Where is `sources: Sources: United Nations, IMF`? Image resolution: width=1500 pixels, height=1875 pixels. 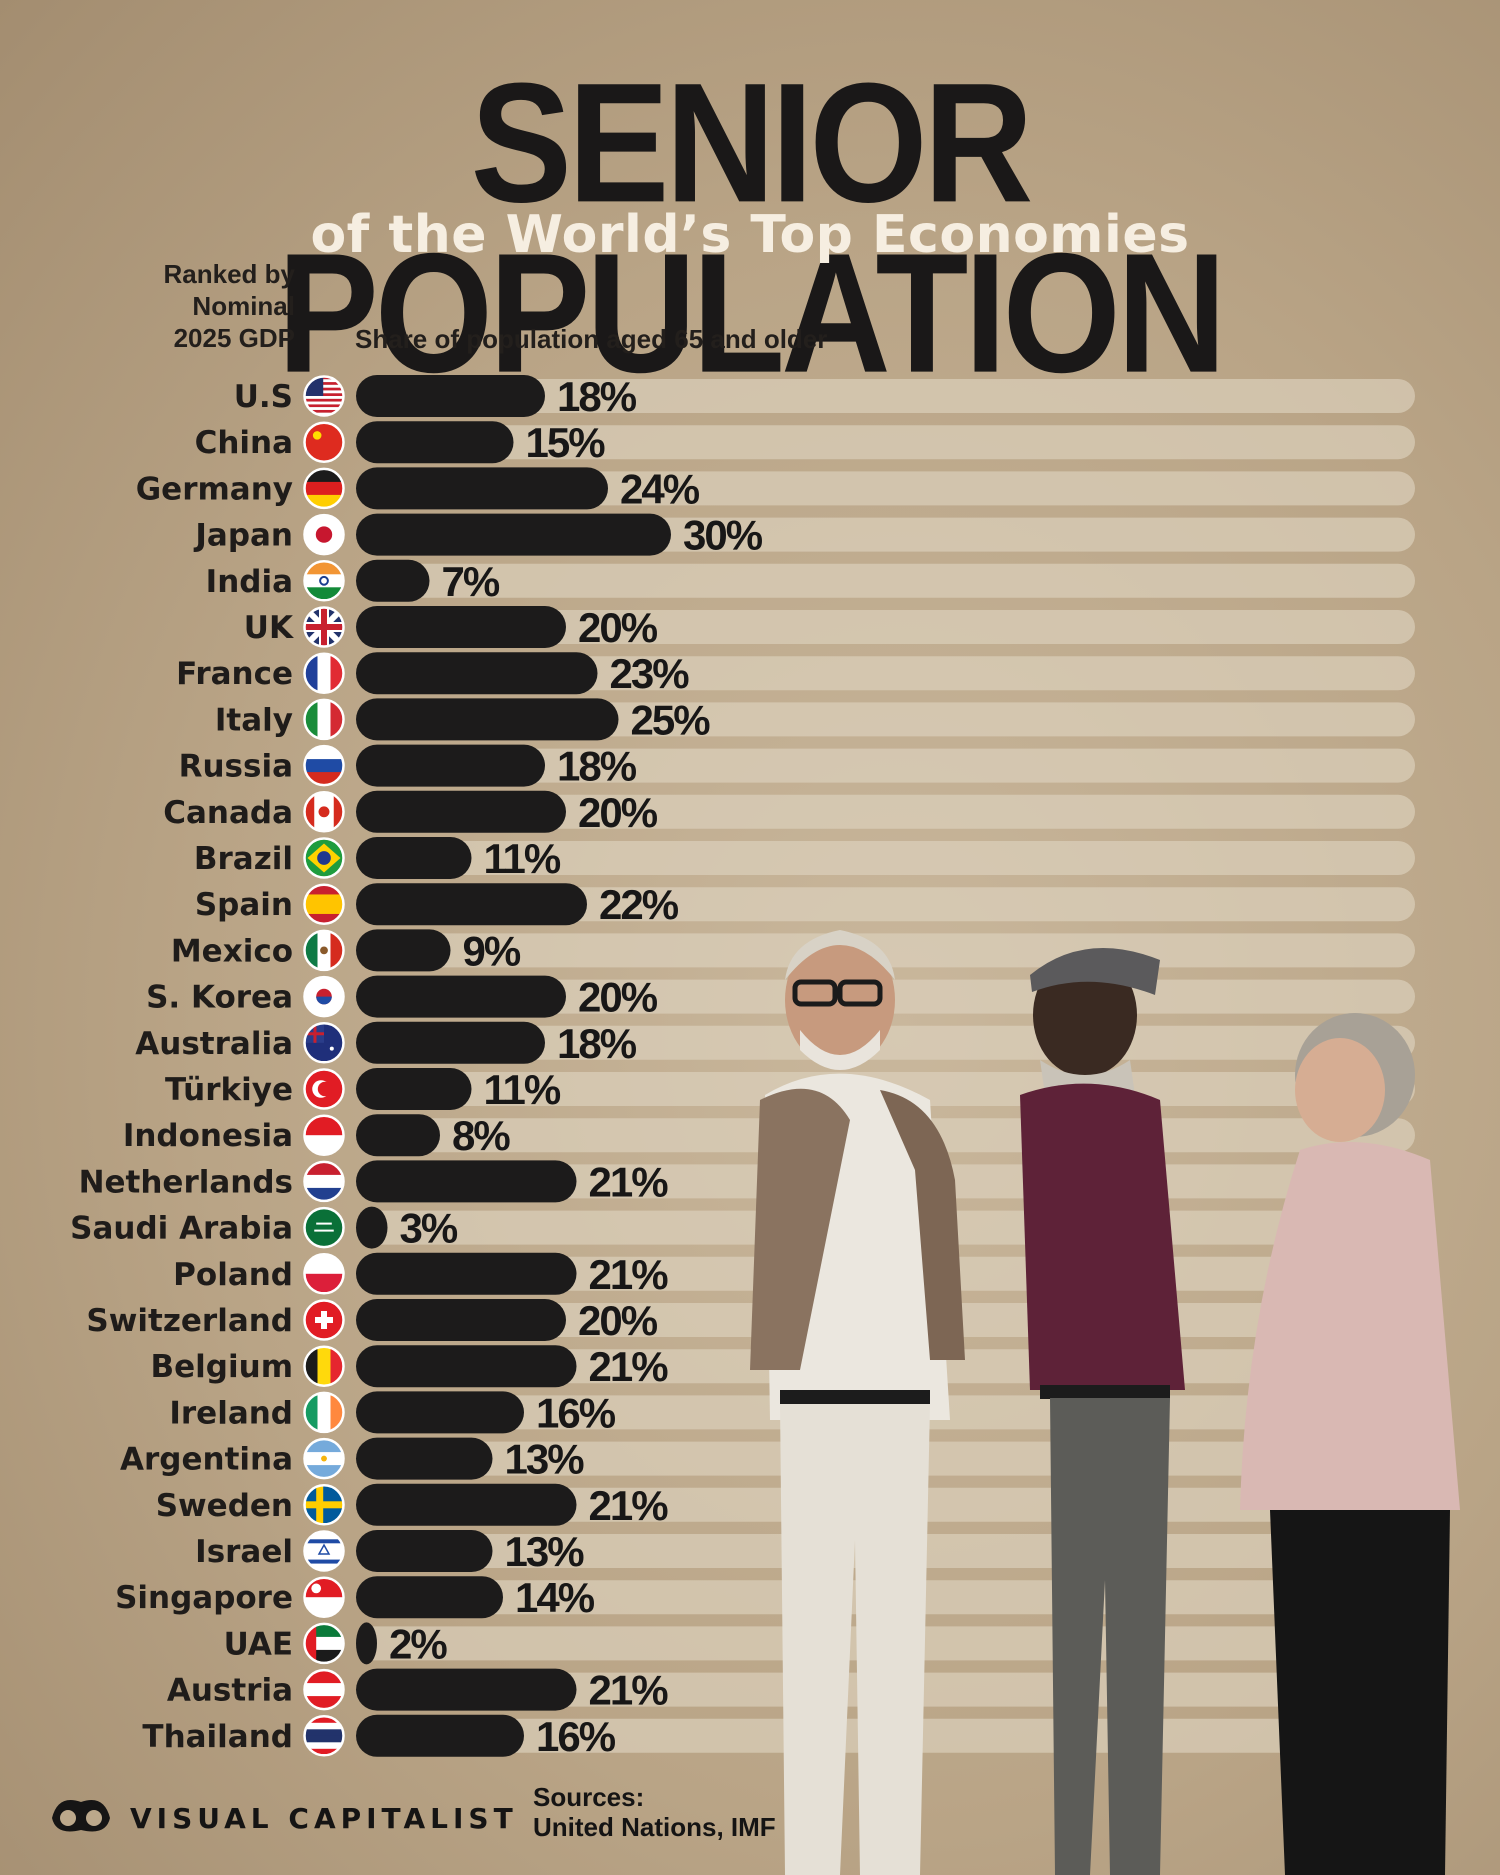
sources: Sources: United Nations, IMF is located at coordinates (654, 1812).